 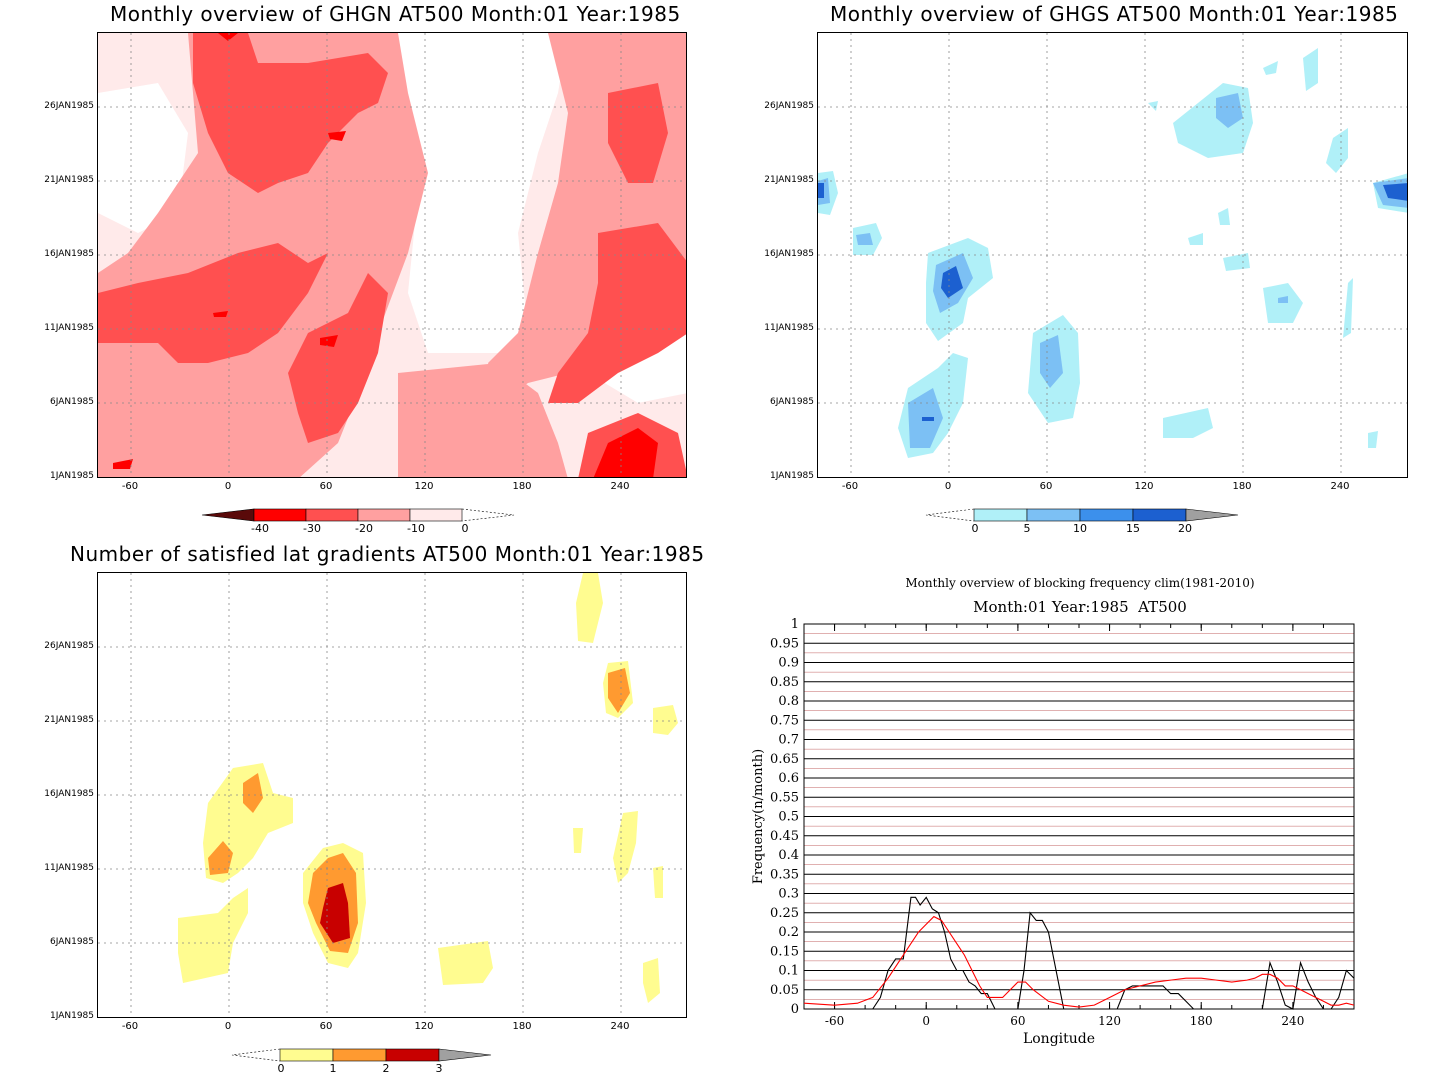 I want to click on ghgn-ytick: 6JAN1985, so click(x=71, y=402).